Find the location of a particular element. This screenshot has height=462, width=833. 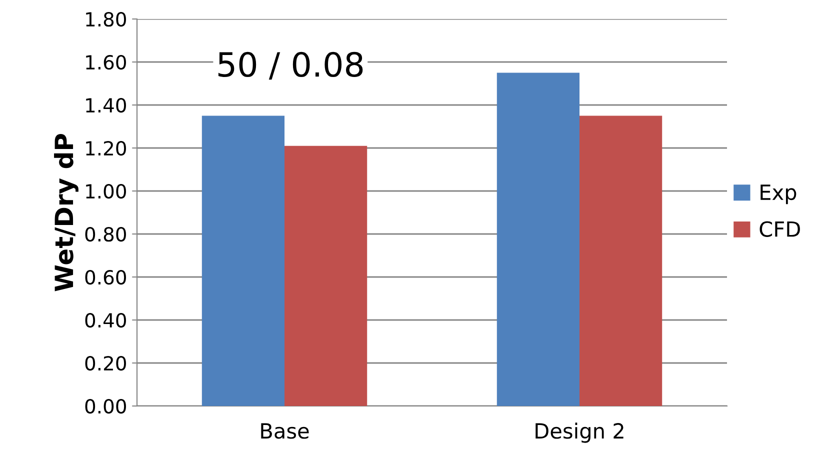

y-tick-label: 0.00 is located at coordinates (105, 406).